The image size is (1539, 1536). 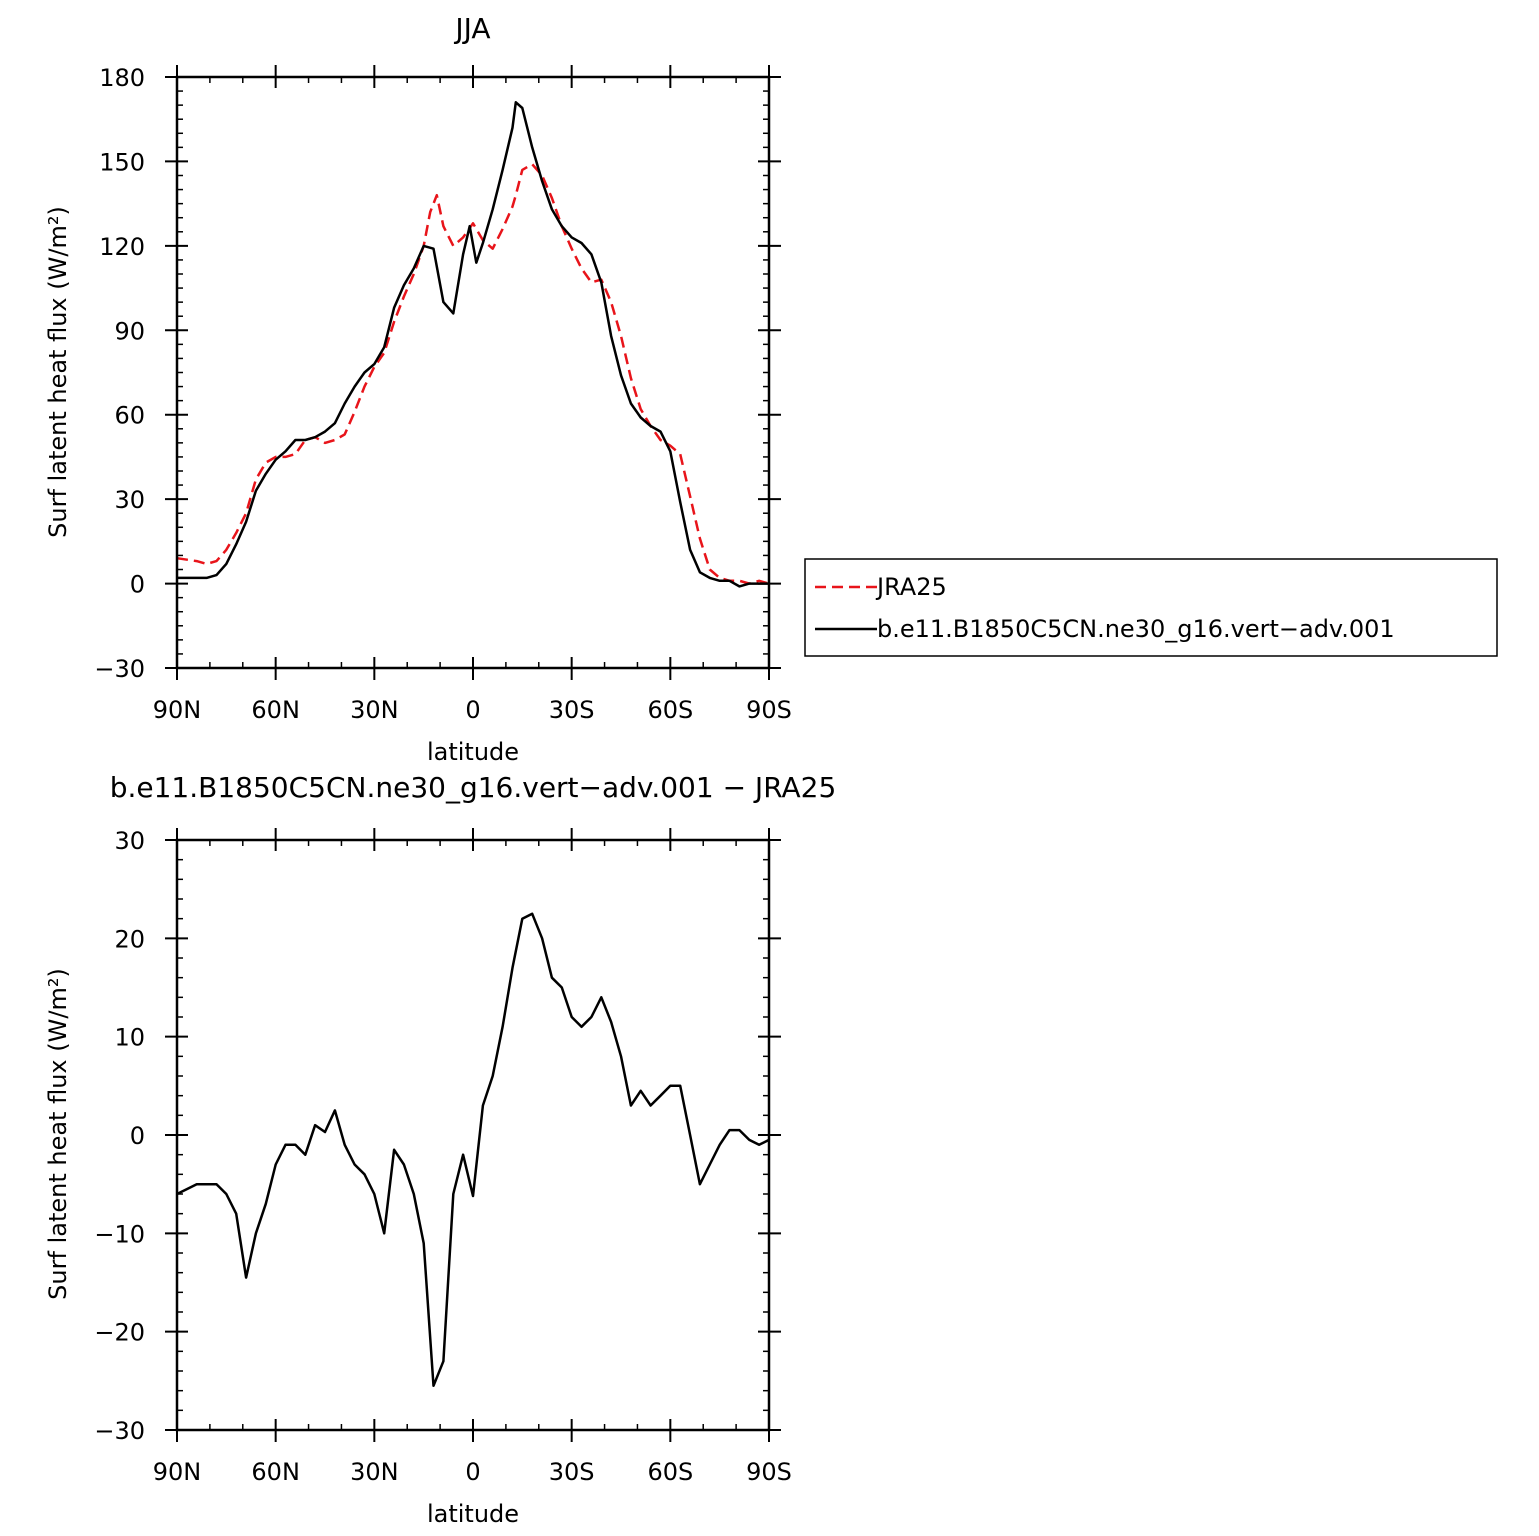 I want to click on bottom-y-tick-label: −30, so click(x=119, y=1431).